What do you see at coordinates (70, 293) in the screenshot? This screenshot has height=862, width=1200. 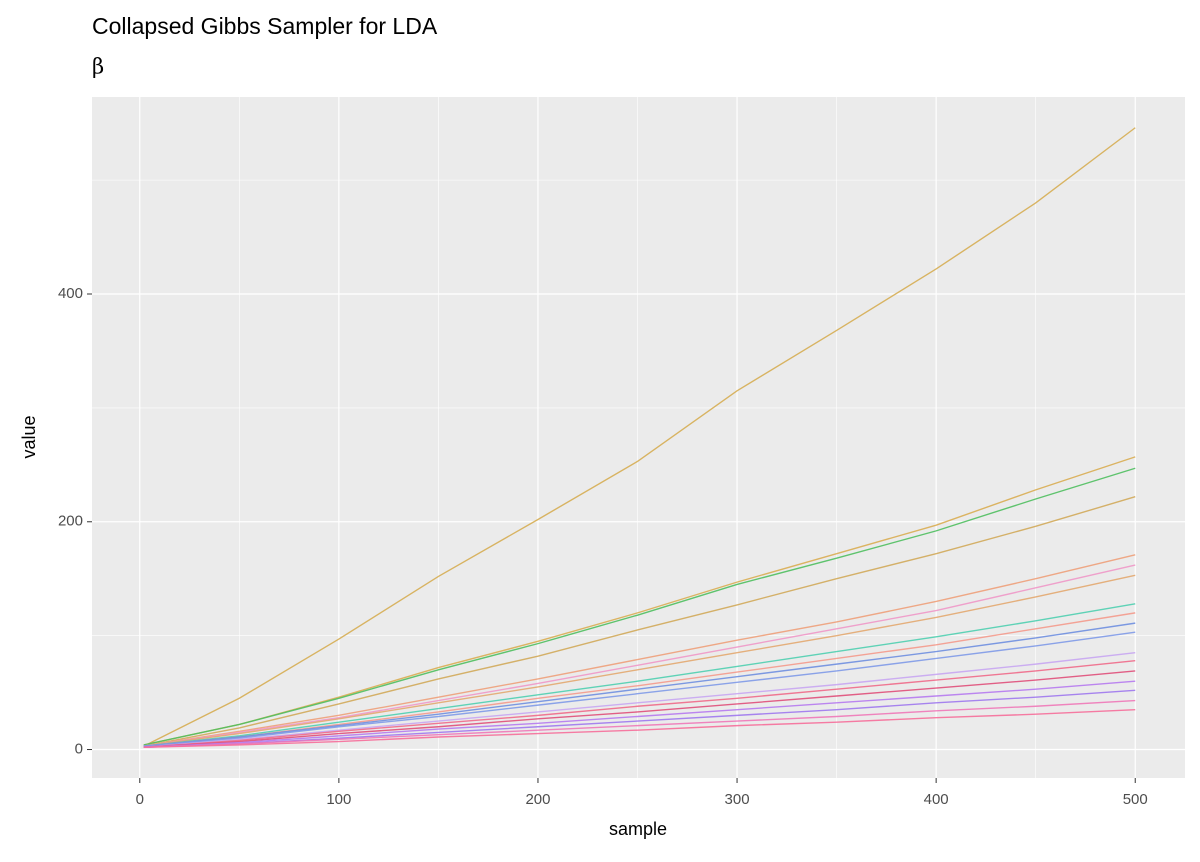 I see `y-tick-label: 400` at bounding box center [70, 293].